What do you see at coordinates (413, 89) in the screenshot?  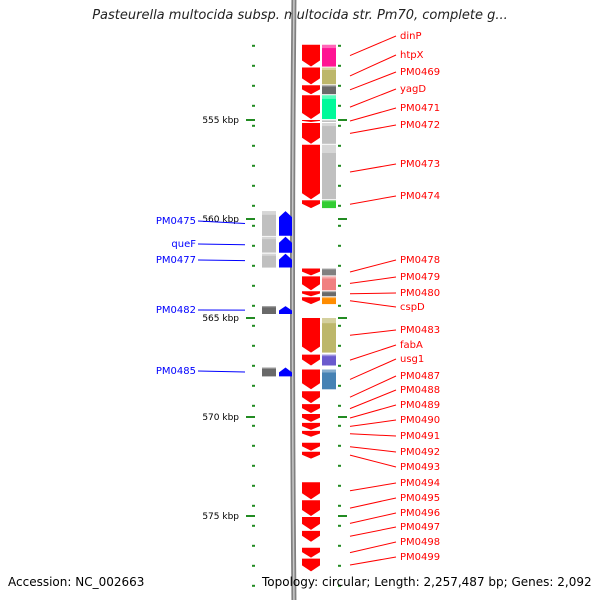 I see `gene-label-yagd: yagD` at bounding box center [413, 89].